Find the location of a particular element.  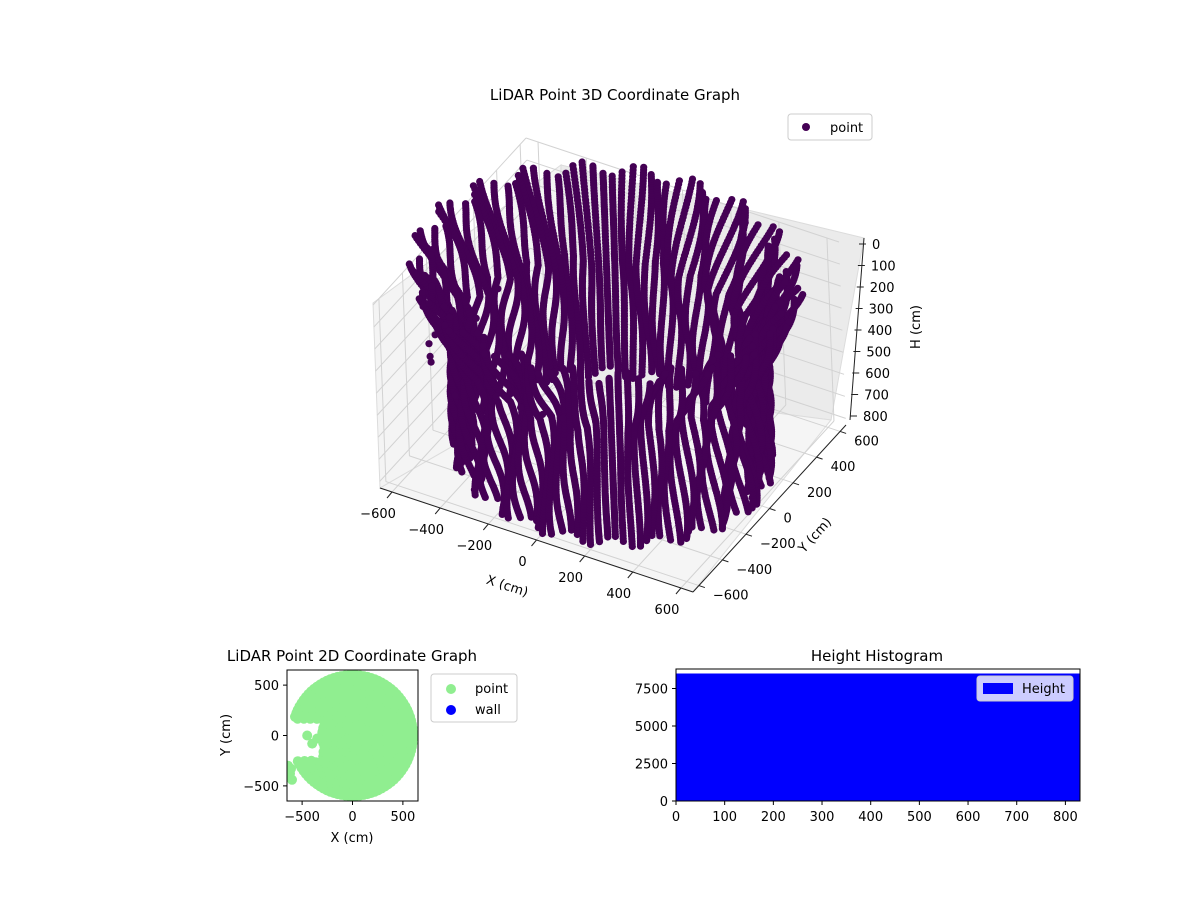

y-axis-label-3d: Y (cm) is located at coordinates (815, 536).